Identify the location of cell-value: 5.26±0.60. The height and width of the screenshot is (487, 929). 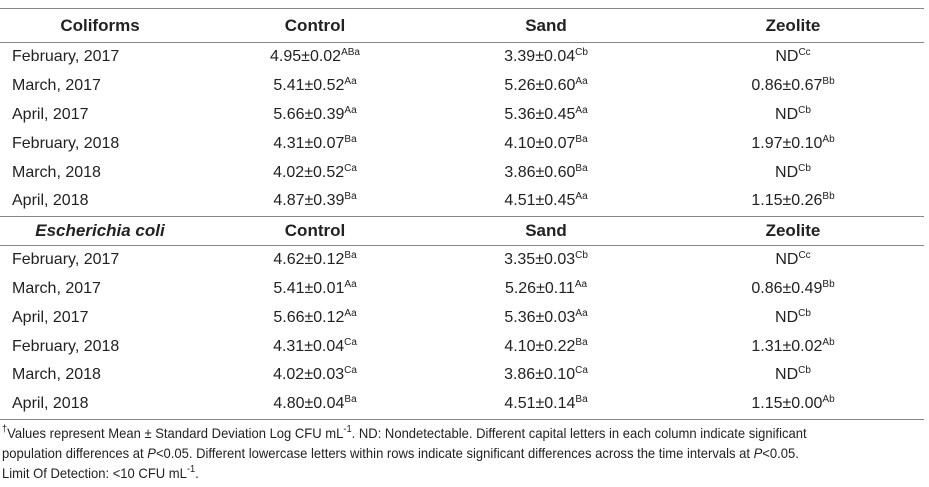
(540, 86).